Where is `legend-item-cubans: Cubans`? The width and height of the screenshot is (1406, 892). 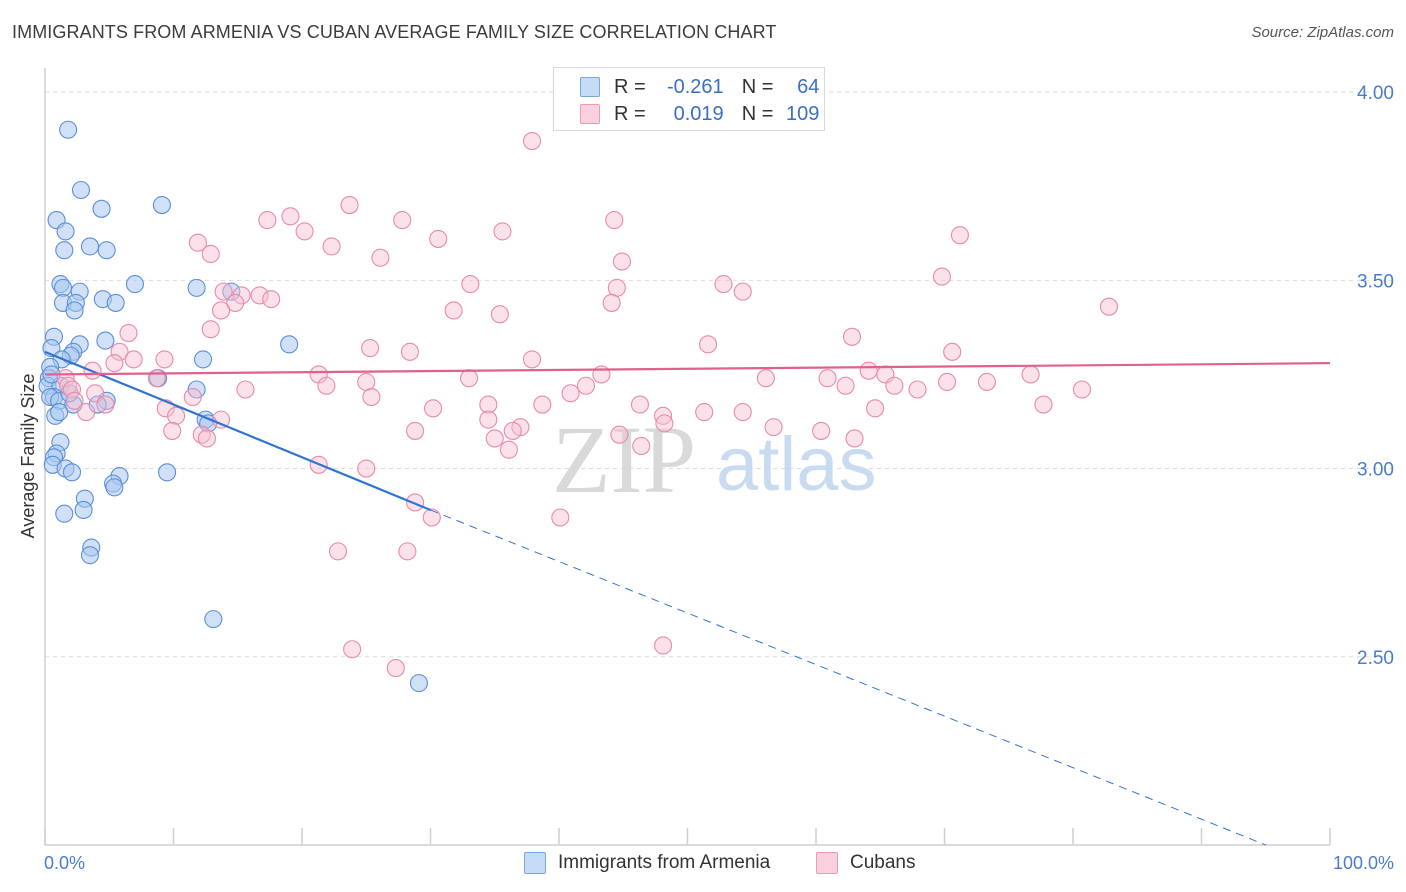
legend-item-cubans: Cubans is located at coordinates (866, 863).